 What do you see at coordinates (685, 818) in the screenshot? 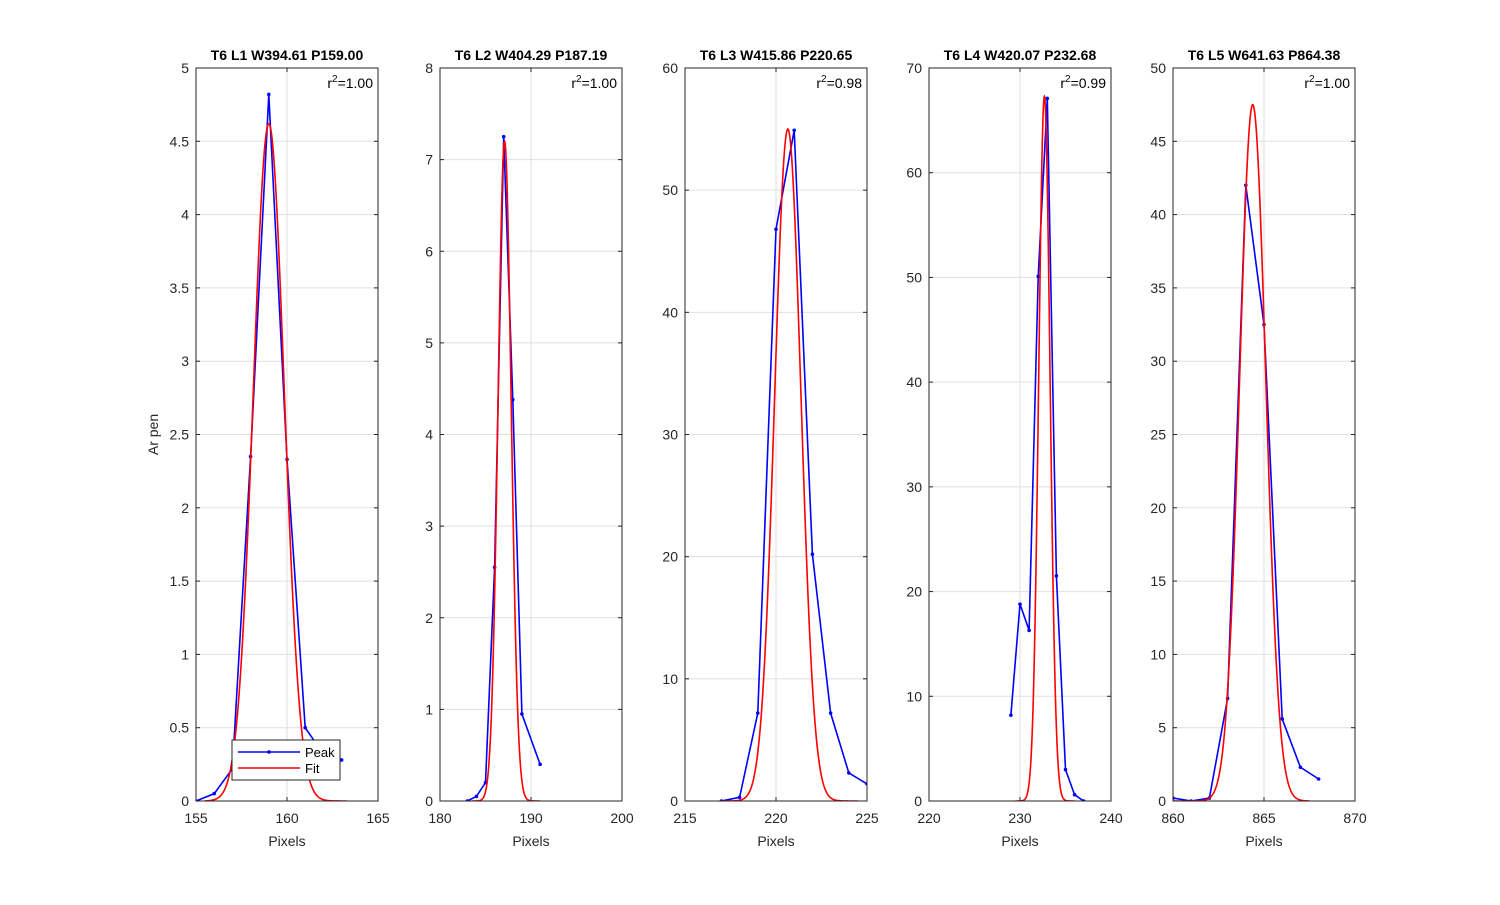
I see `x-tick-label: 215` at bounding box center [685, 818].